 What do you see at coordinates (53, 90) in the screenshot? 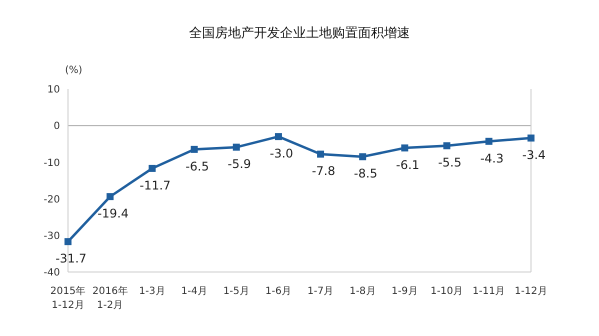
I see `y-tick-label: 10` at bounding box center [53, 90].